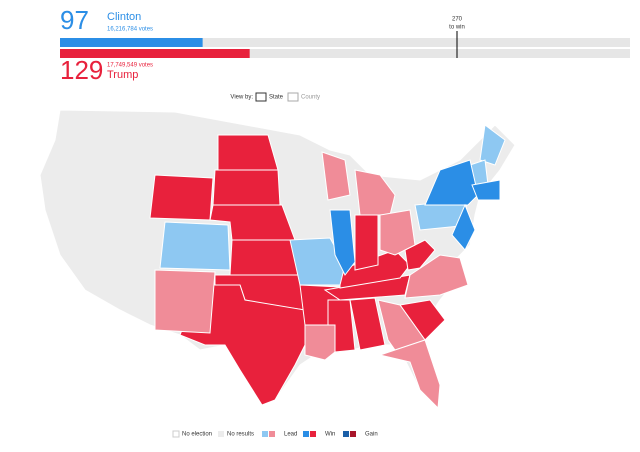 The image size is (640, 452). I want to click on clinton-votes: 16,216,784 votes, so click(130, 30).